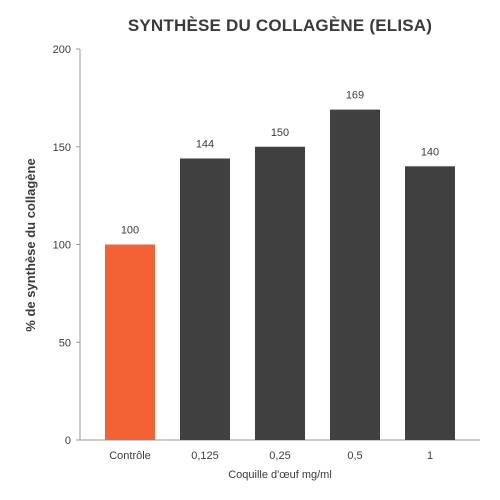 The height and width of the screenshot is (500, 500). What do you see at coordinates (65, 343) in the screenshot?
I see `y-tick-label: 50` at bounding box center [65, 343].